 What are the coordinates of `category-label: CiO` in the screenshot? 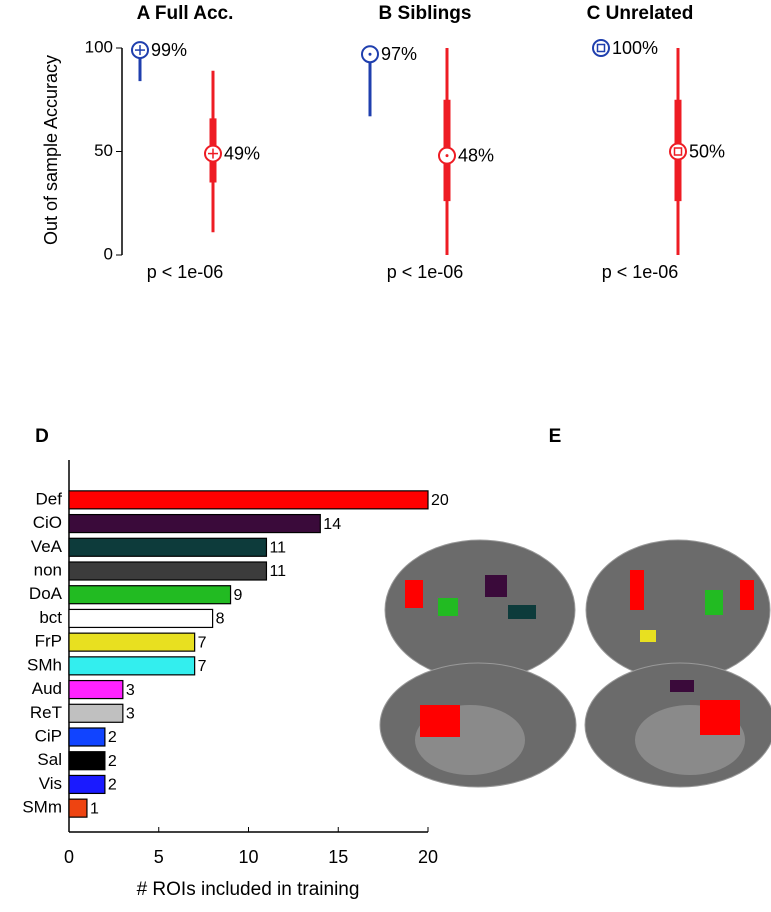 It's located at (47, 522).